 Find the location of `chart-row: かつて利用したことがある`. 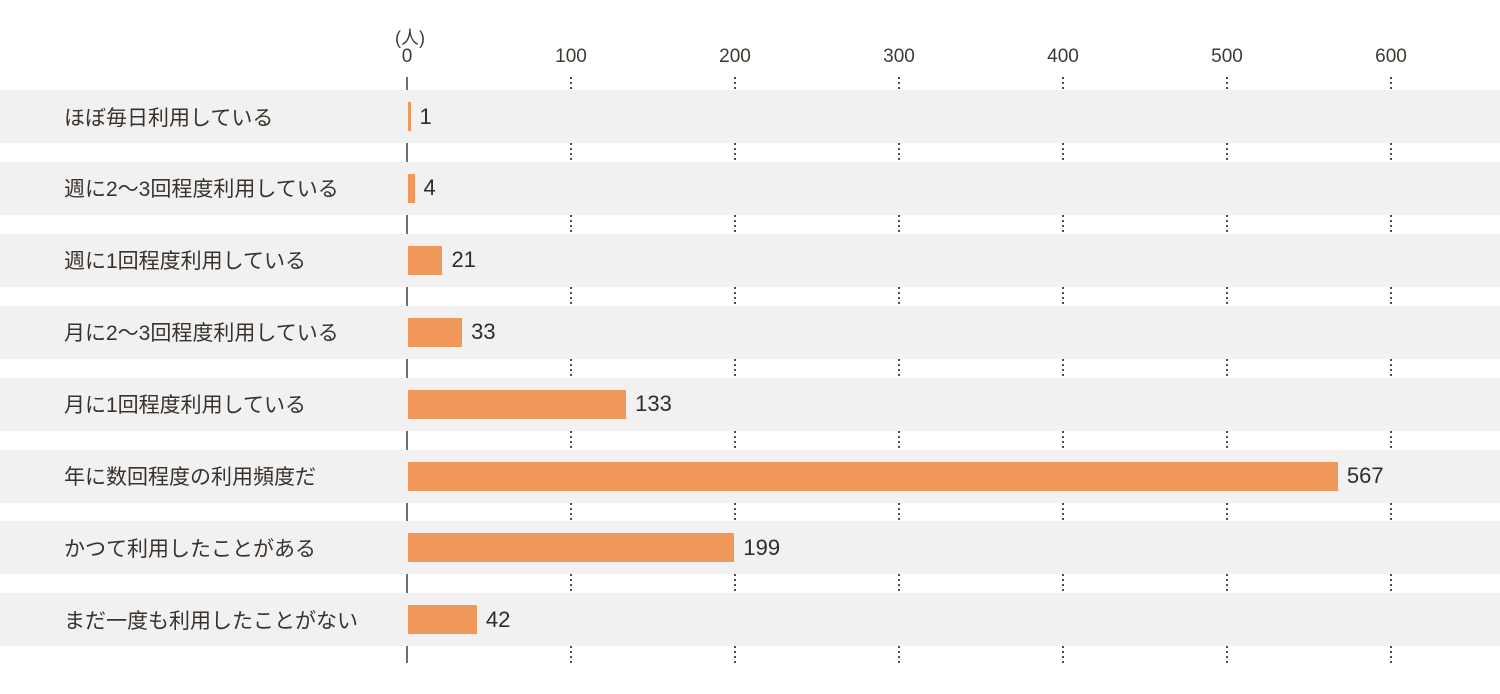

chart-row: かつて利用したことがある is located at coordinates (750, 548).